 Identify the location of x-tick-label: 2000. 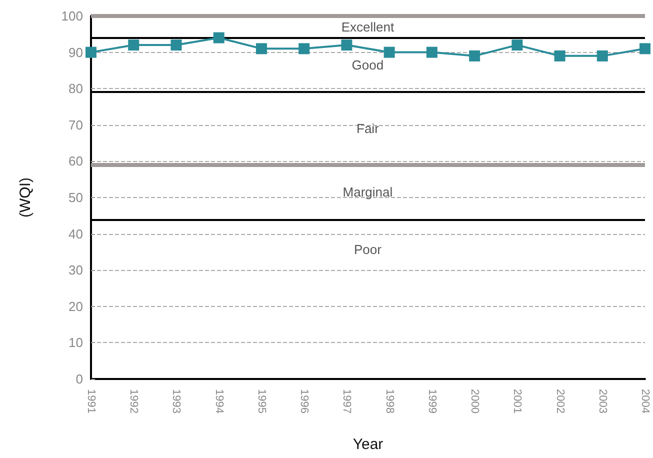
(474, 401).